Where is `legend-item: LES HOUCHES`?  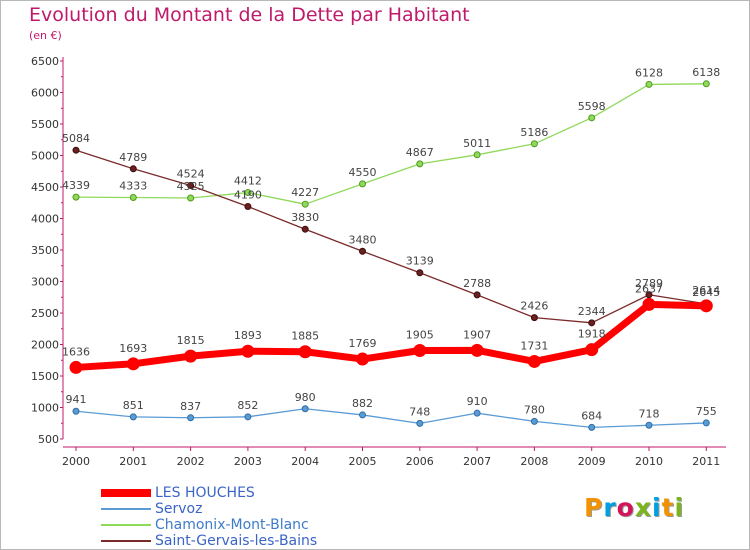 legend-item: LES HOUCHES is located at coordinates (251, 493).